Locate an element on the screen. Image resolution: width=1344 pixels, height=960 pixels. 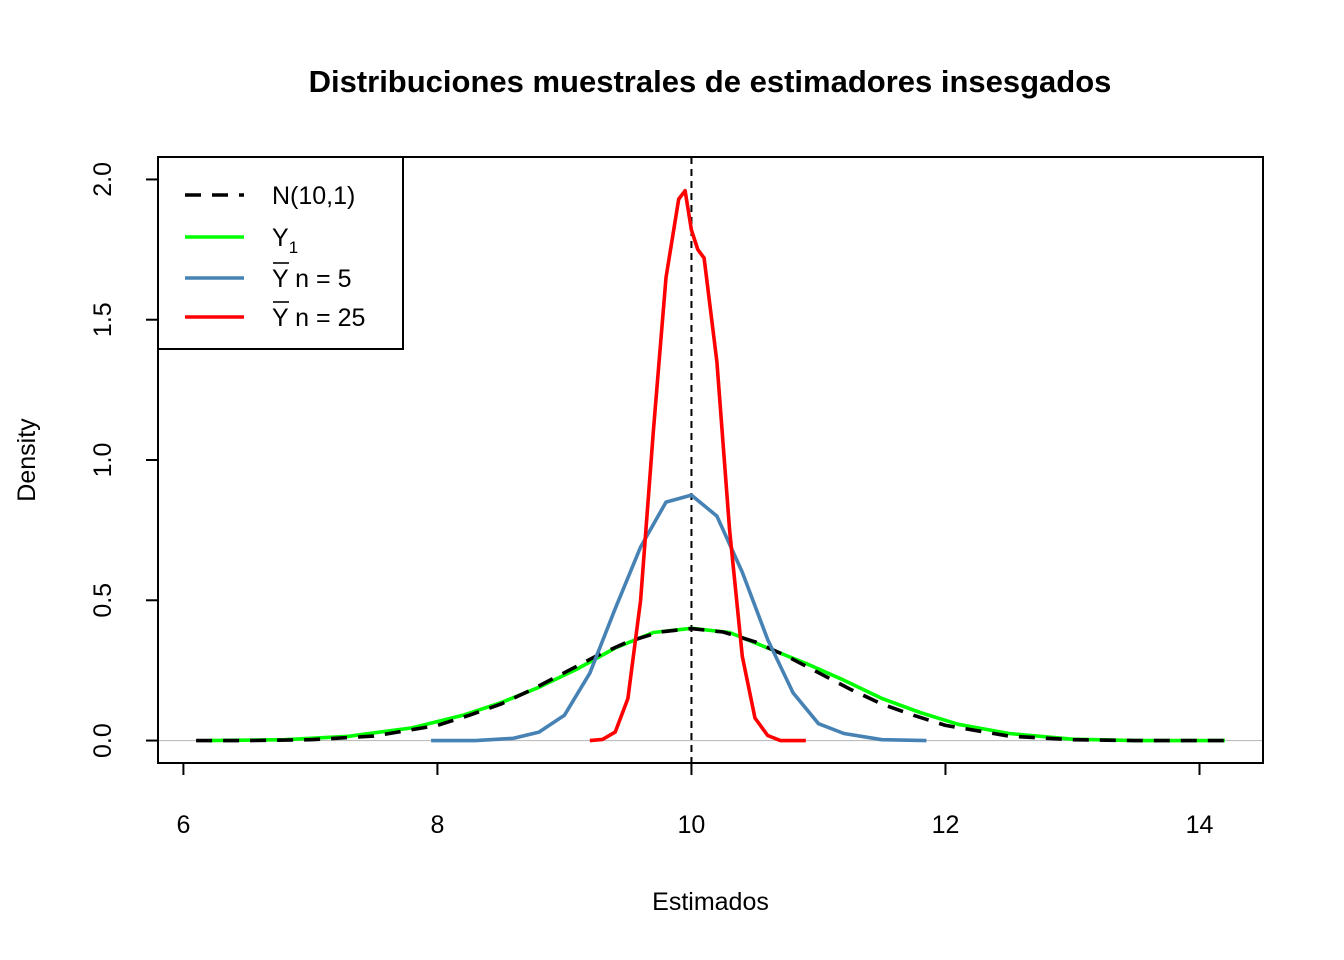
y-tick-label: 0.5 is located at coordinates (103, 600).